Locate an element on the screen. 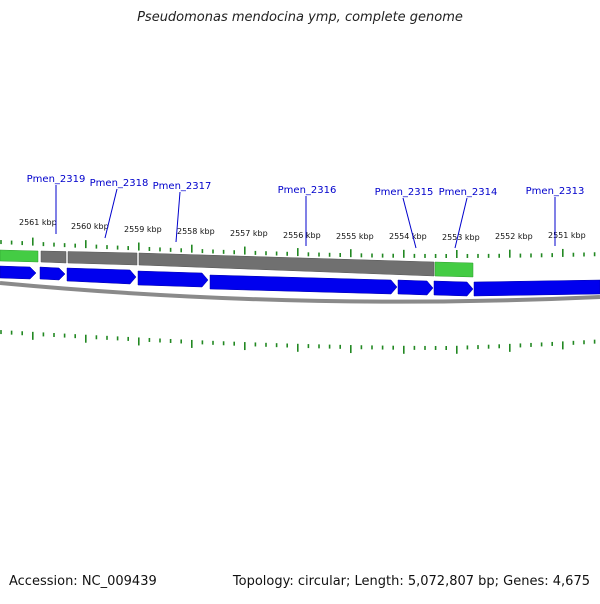  cds-track is located at coordinates (300, 281).